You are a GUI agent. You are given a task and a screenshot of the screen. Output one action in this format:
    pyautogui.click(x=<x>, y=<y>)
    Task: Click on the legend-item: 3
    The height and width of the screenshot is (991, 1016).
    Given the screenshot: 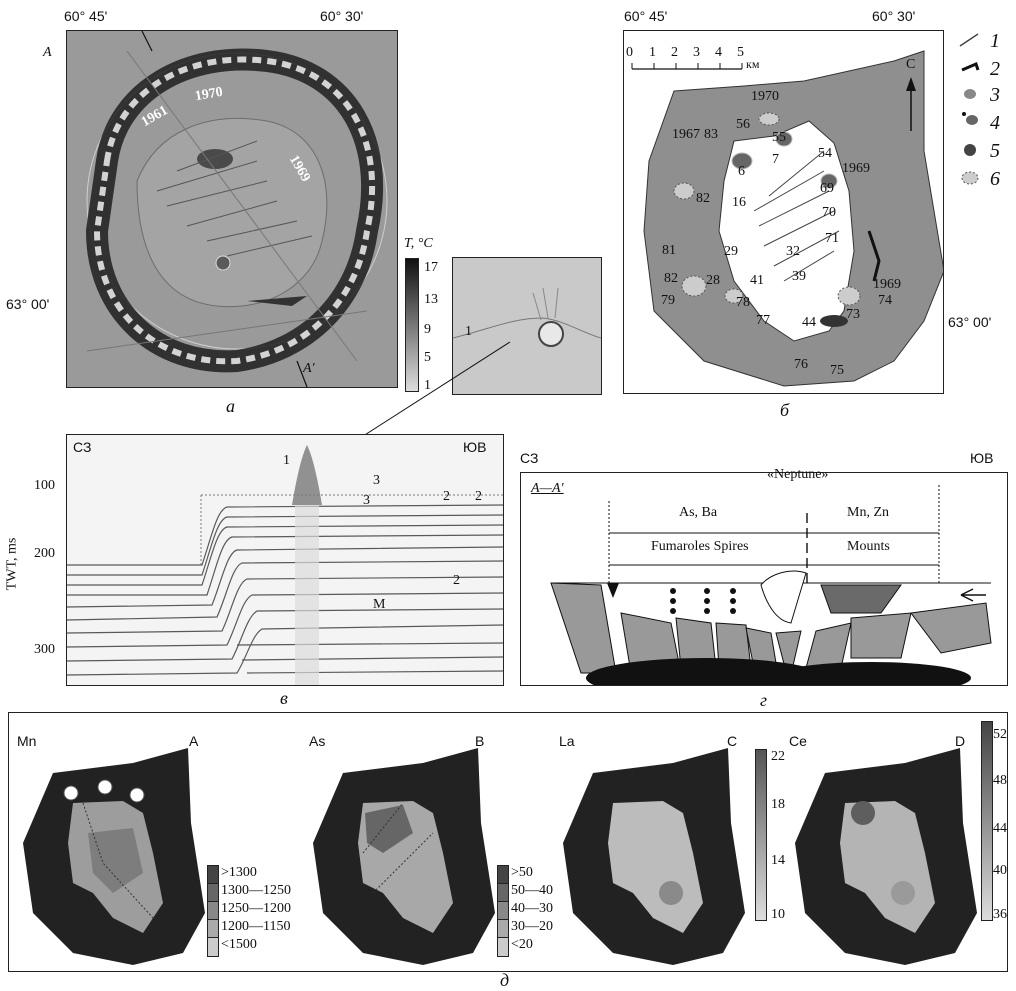 What is the action you would take?
    pyautogui.click(x=995, y=95)
    